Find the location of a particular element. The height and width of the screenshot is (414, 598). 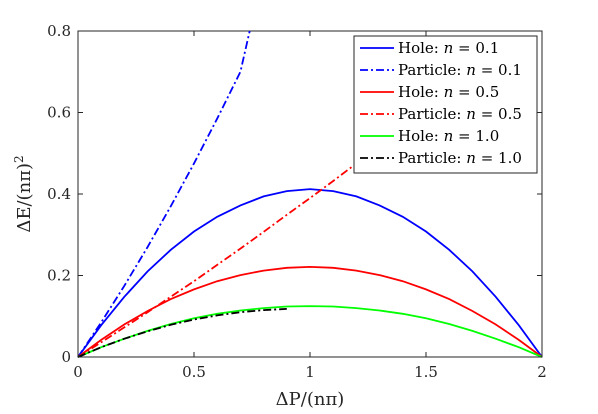

y-tick-label-1: 0.2 is located at coordinates (59, 276).